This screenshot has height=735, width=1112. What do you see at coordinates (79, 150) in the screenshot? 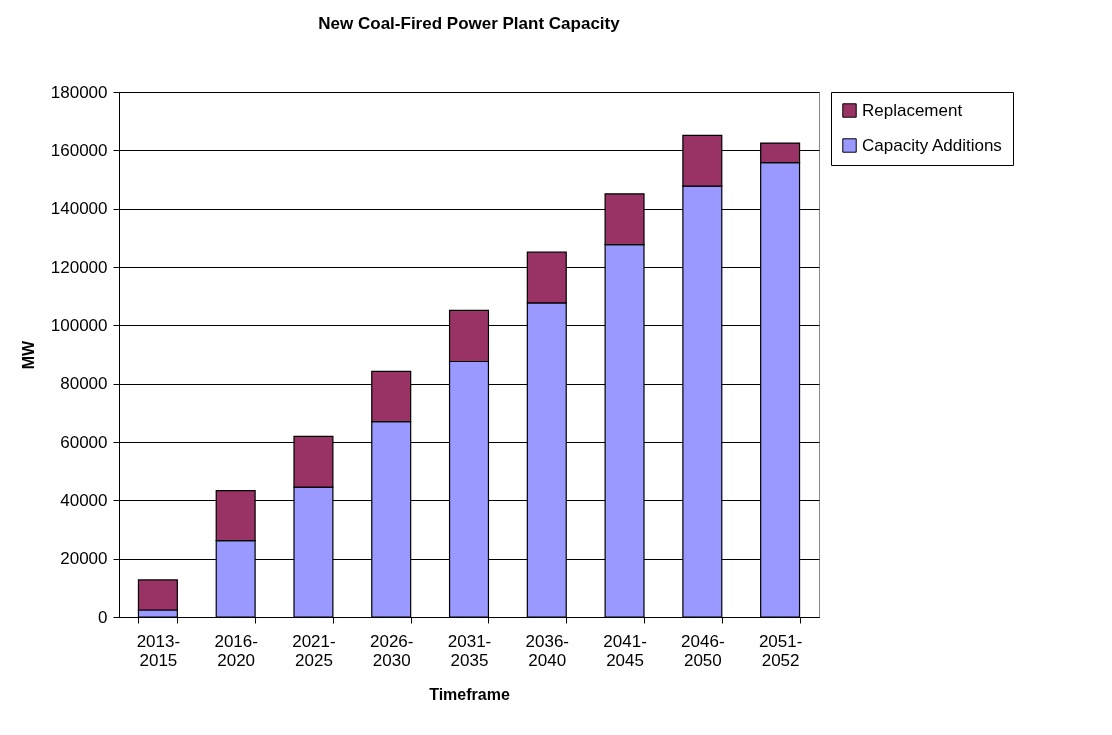
I see `y-tick-label: 160000` at bounding box center [79, 150].